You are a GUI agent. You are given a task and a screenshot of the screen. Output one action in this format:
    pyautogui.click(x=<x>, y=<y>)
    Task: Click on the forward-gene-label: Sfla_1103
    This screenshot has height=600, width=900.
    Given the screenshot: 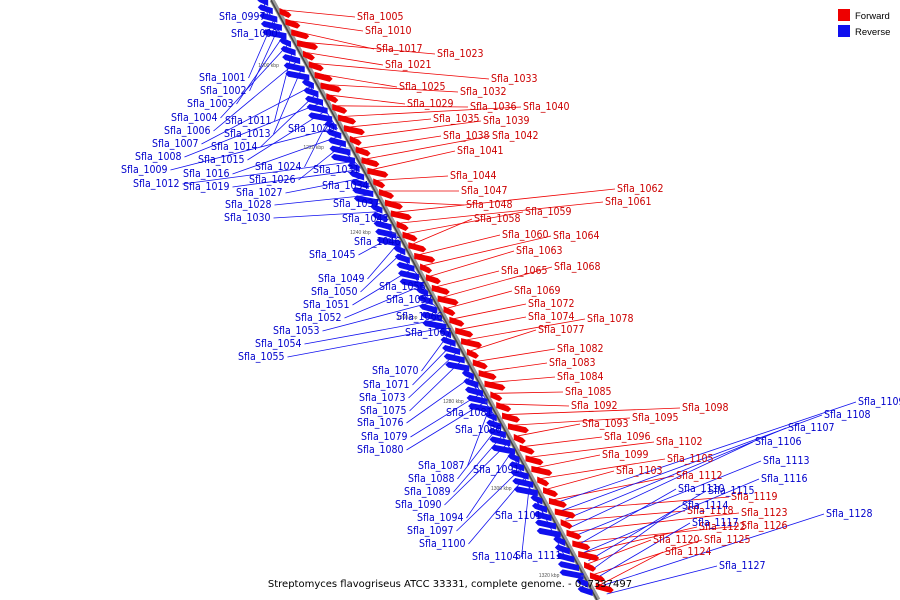 What is the action you would take?
    pyautogui.click(x=639, y=471)
    